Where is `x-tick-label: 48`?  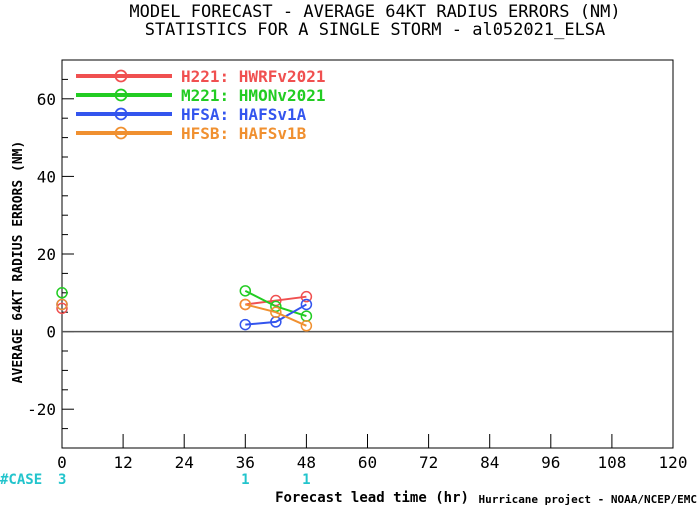 x-tick-label: 48 is located at coordinates (306, 462).